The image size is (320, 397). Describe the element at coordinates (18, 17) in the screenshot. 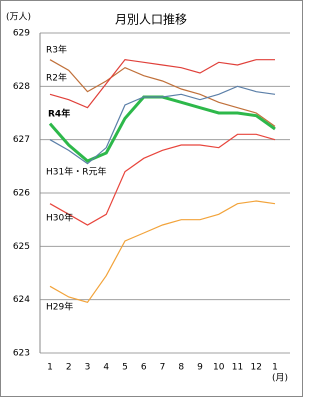

I see `y-axis-label: (万人)` at that location.